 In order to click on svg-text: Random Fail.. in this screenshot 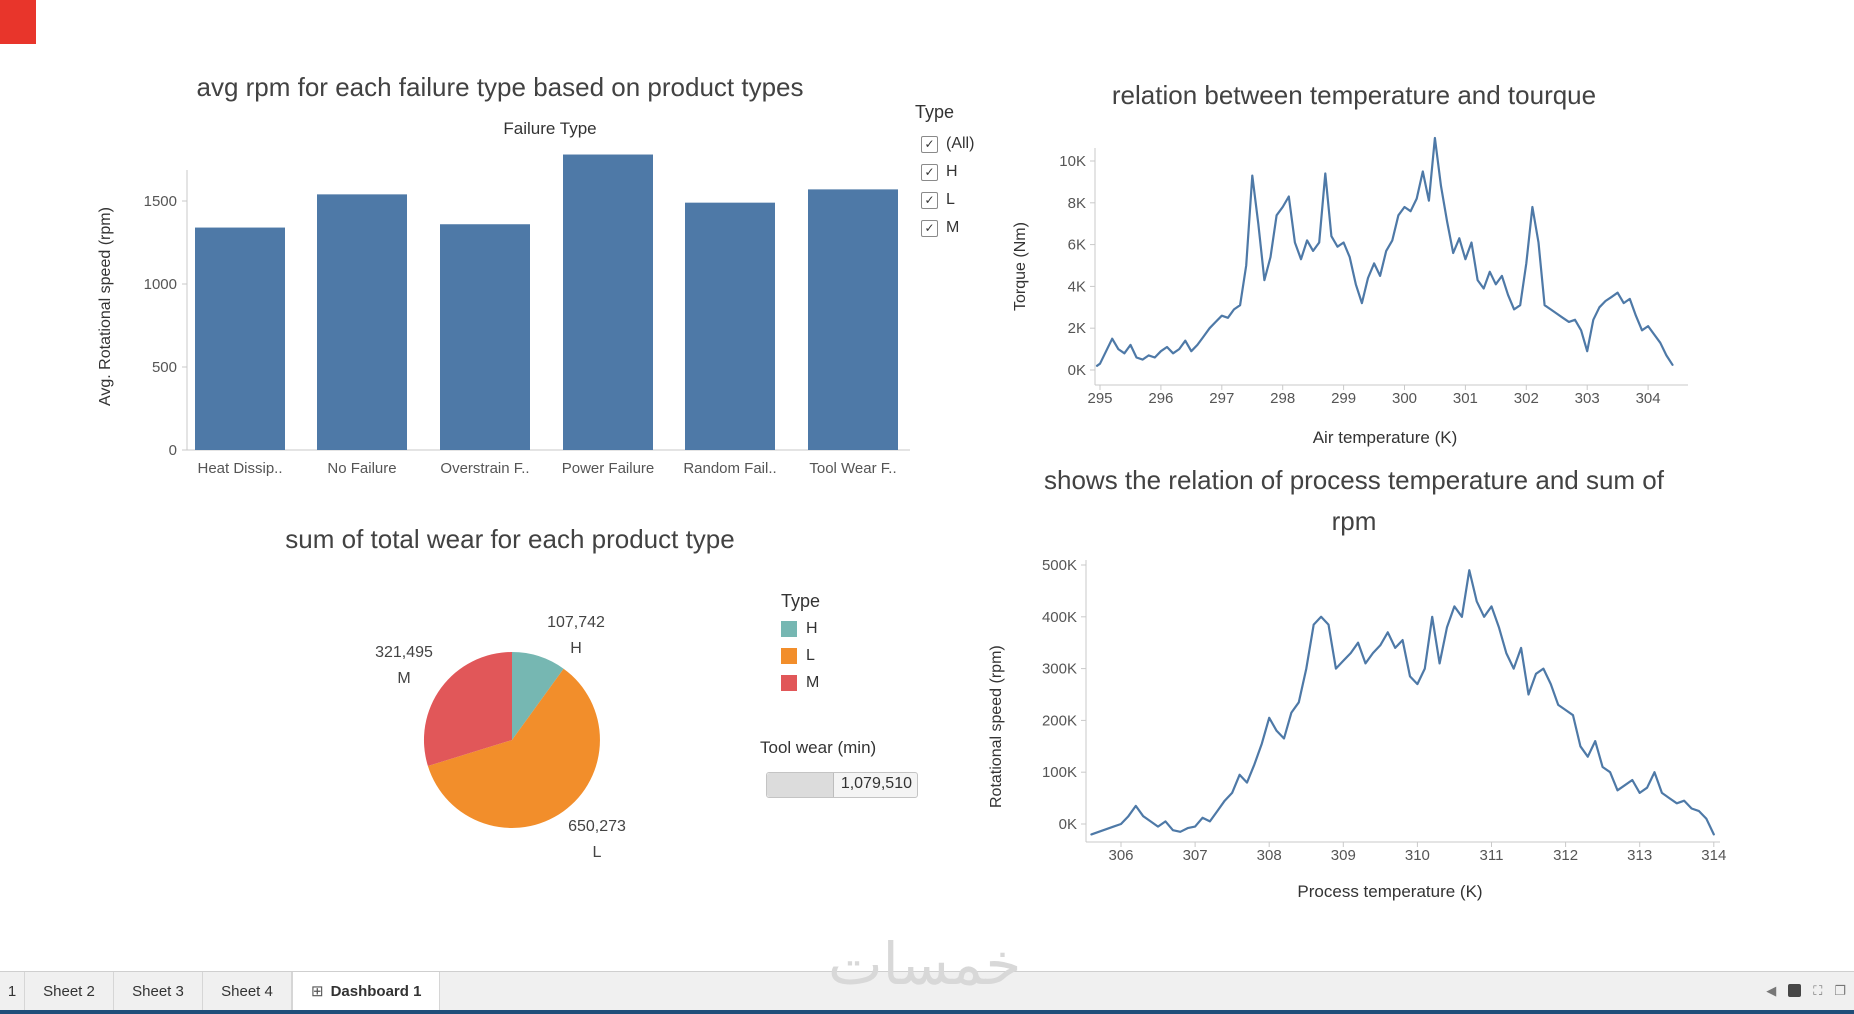, I will do `click(729, 468)`.